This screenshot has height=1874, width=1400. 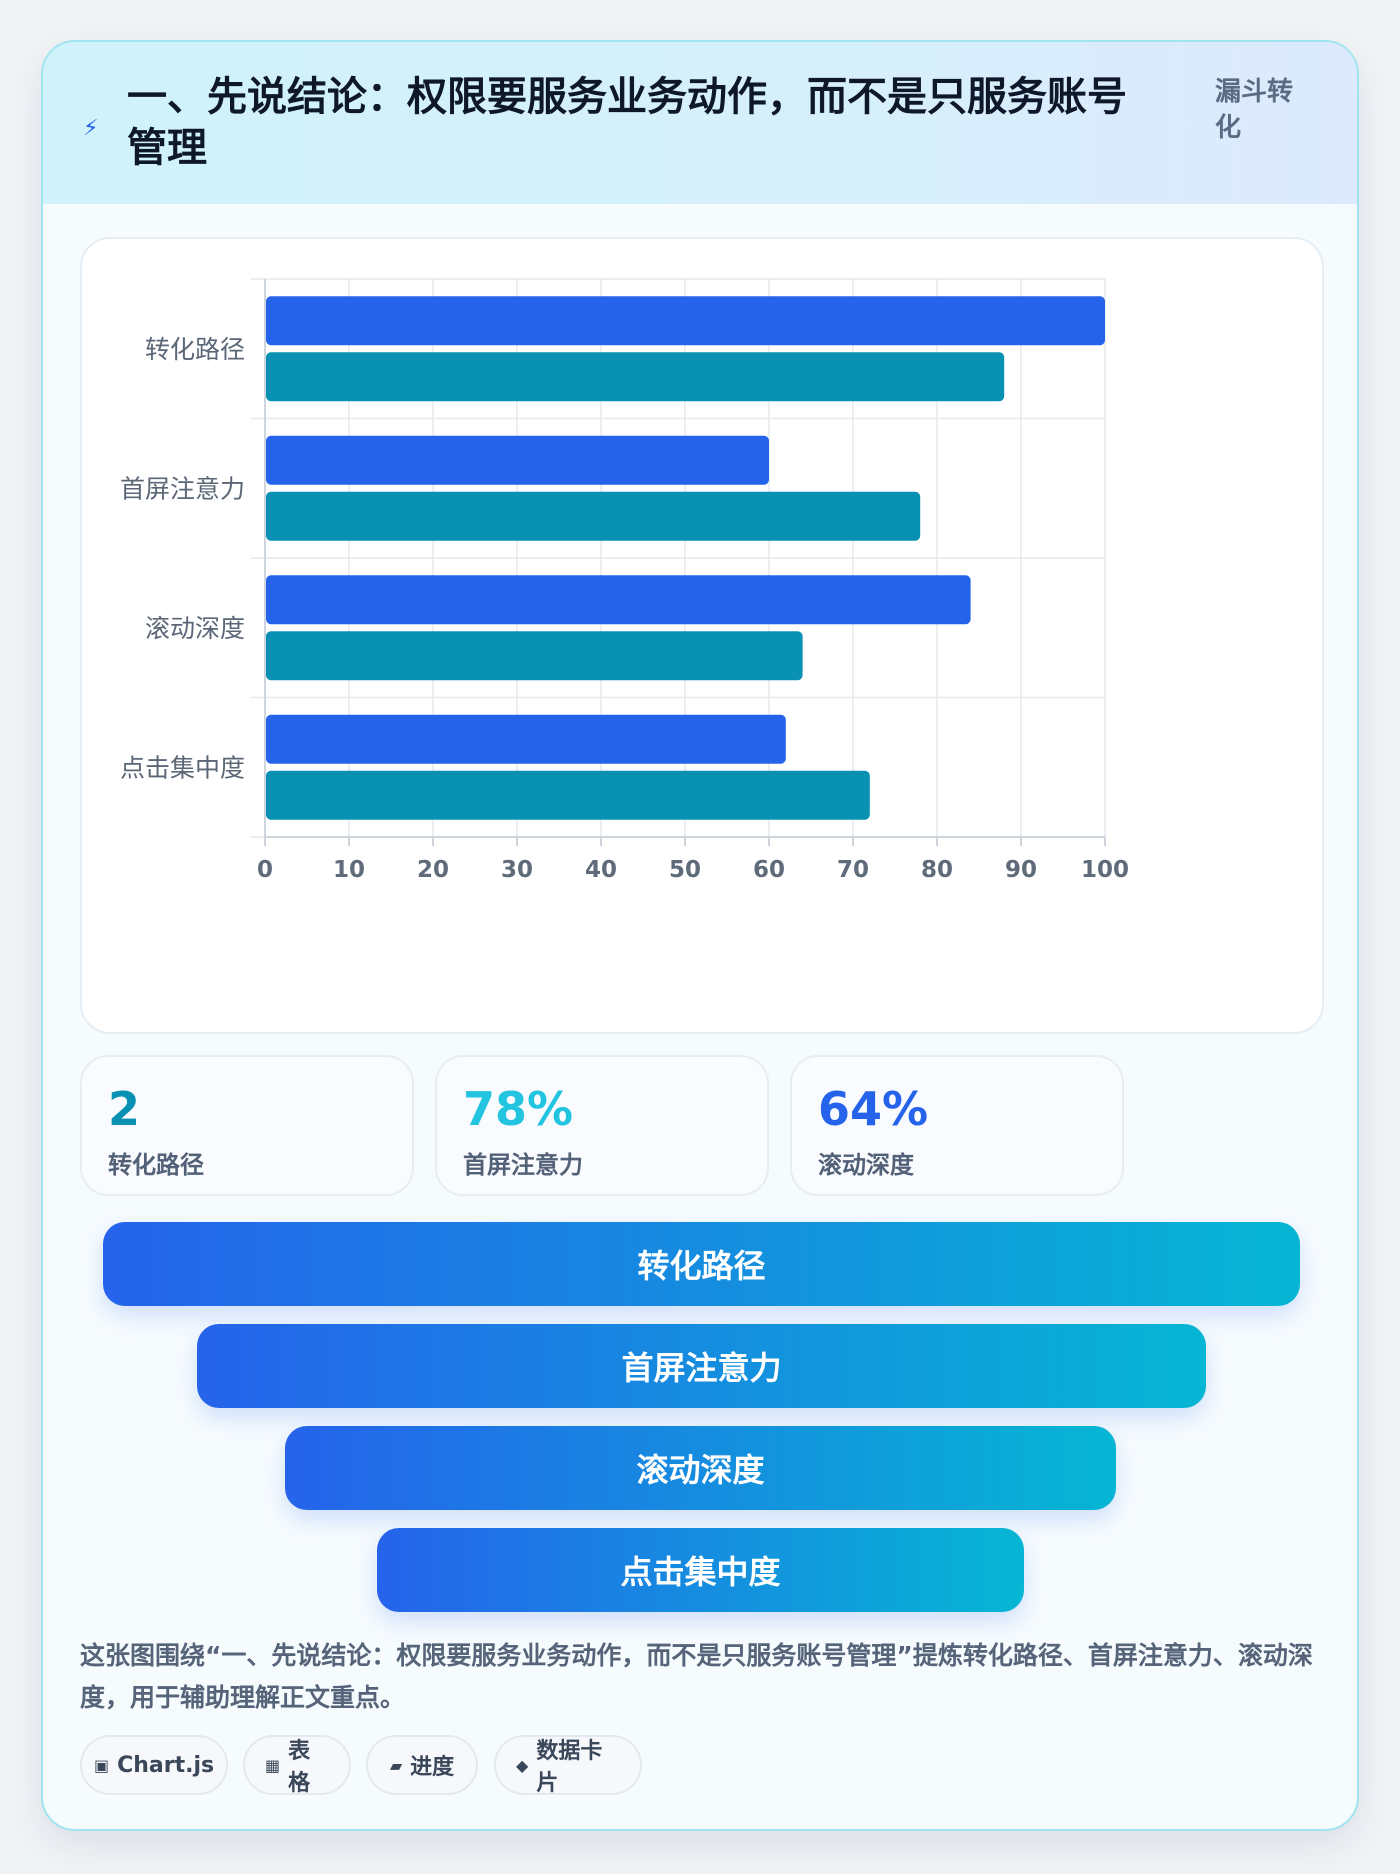 What do you see at coordinates (700, 1468) in the screenshot?
I see `funnel-step-3: 滚动深度` at bounding box center [700, 1468].